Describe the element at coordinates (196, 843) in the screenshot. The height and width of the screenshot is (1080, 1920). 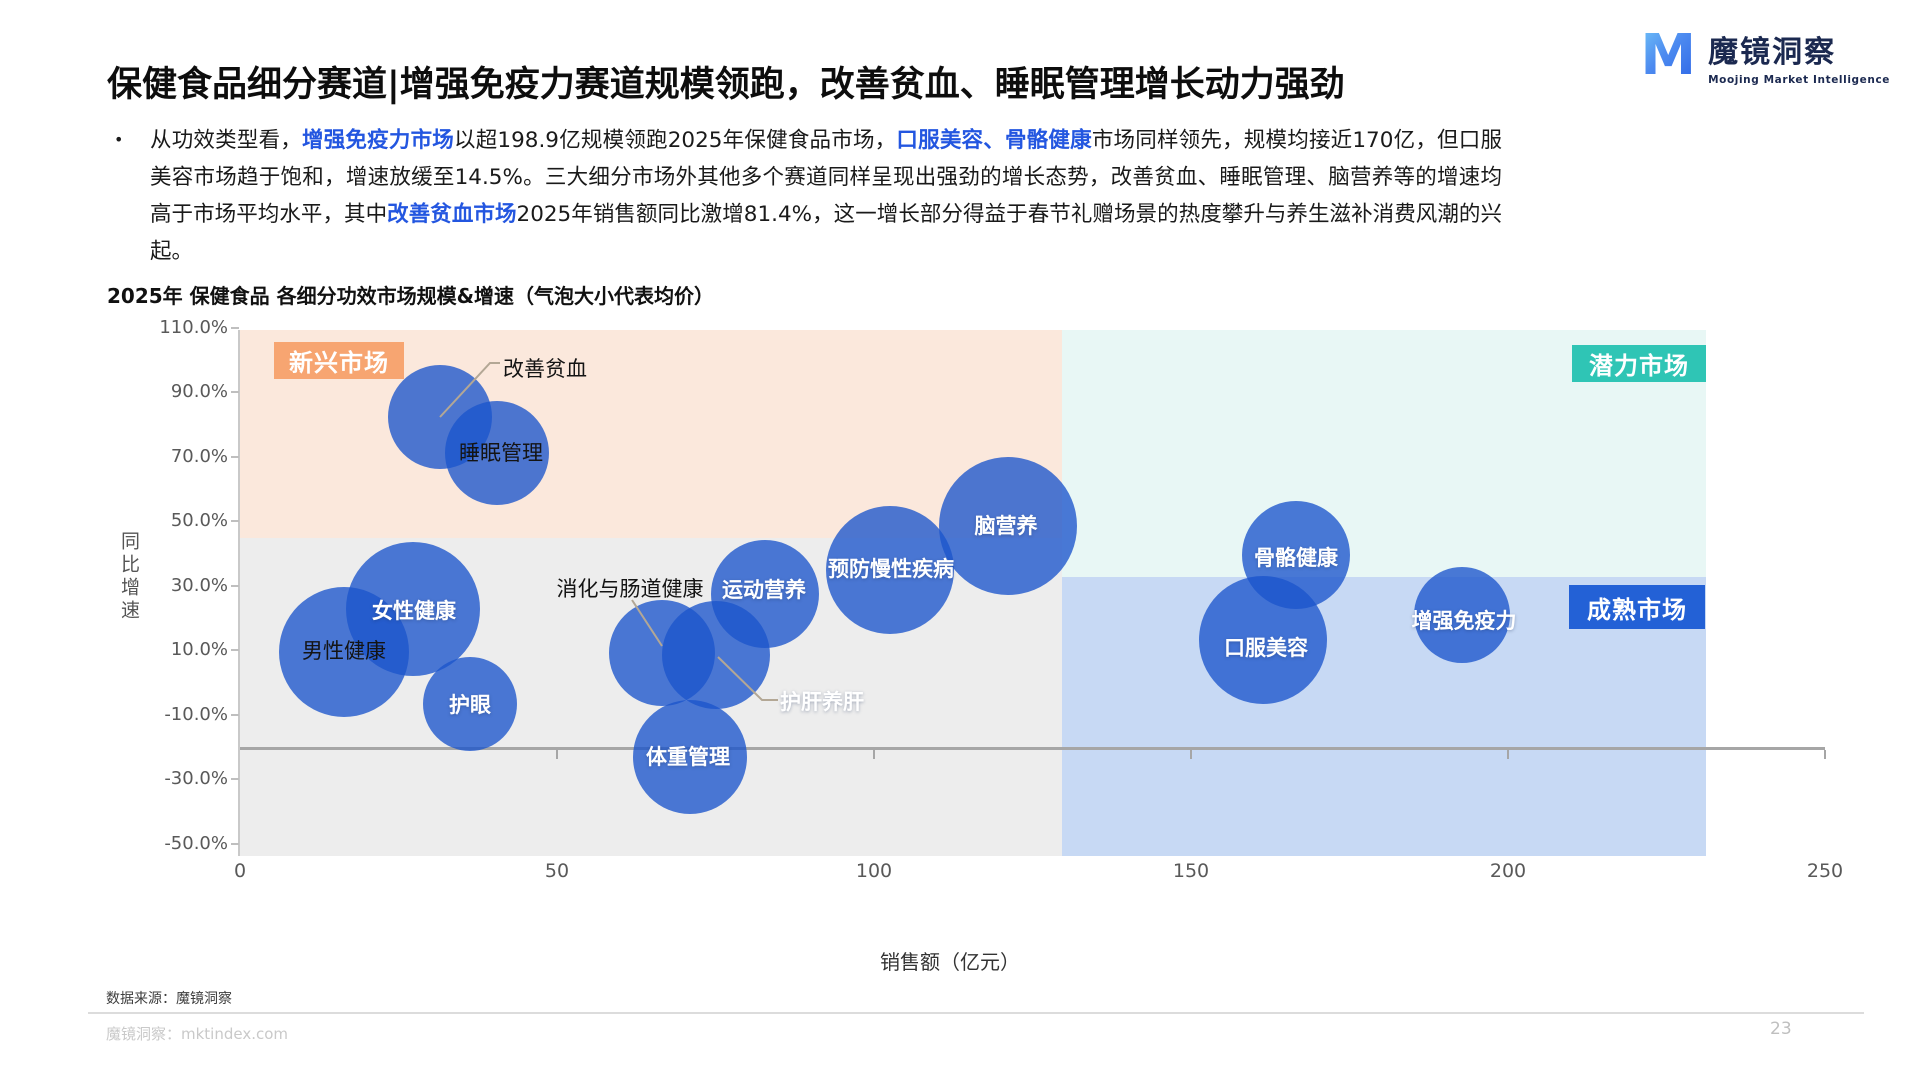
I see `y-tick-label: -50.0%` at that location.